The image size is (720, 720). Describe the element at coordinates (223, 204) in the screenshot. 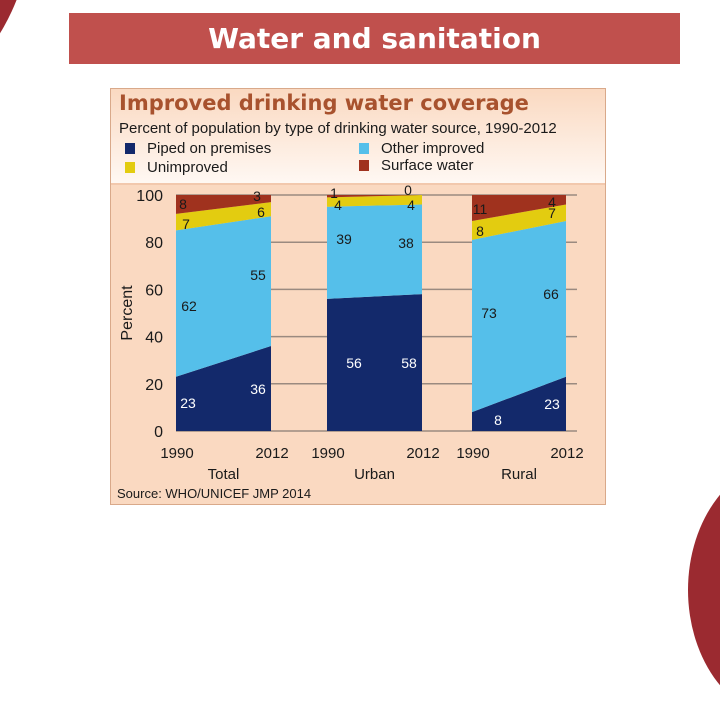

I see `area-total-surface-water` at that location.